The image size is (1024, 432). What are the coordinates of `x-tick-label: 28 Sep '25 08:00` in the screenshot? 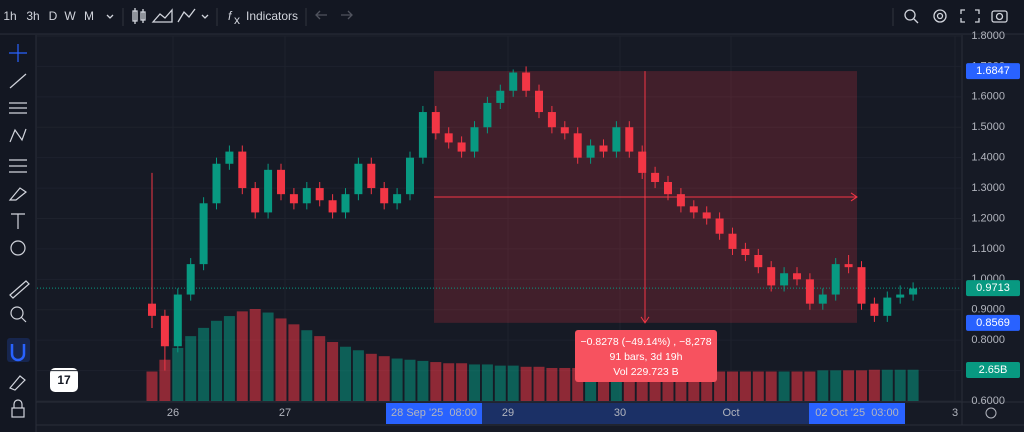 It's located at (434, 413).